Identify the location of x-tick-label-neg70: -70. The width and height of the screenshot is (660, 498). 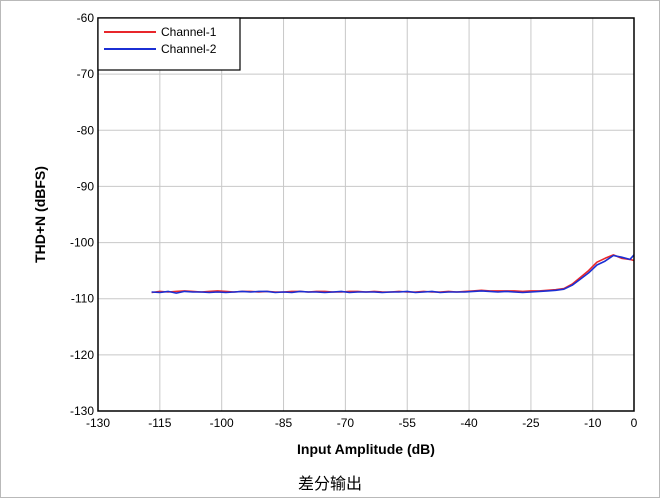
(346, 423).